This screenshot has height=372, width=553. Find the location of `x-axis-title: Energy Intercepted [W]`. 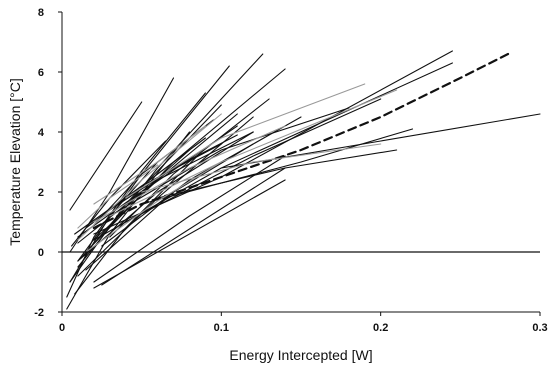

x-axis-title: Energy Intercepted [W] is located at coordinates (300, 355).